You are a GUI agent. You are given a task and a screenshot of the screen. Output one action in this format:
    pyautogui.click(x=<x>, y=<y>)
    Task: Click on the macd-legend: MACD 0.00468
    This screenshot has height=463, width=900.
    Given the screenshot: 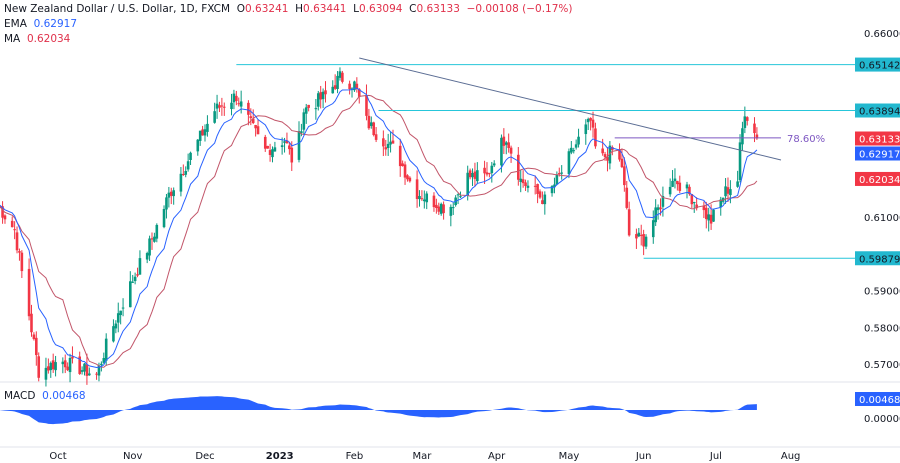 What is the action you would take?
    pyautogui.click(x=45, y=396)
    